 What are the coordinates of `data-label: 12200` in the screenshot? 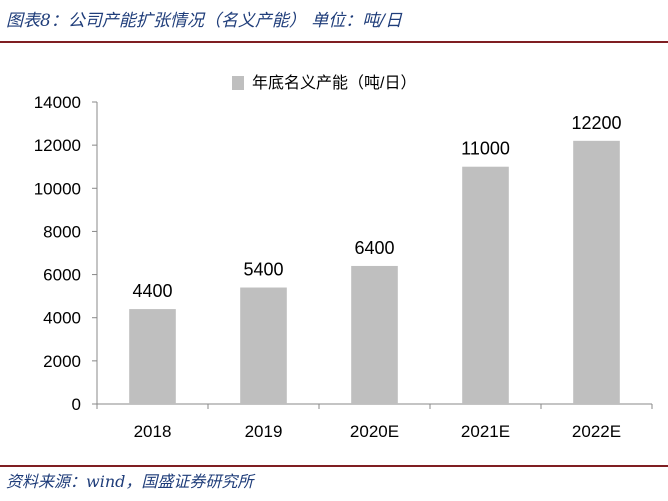 It's located at (596, 123).